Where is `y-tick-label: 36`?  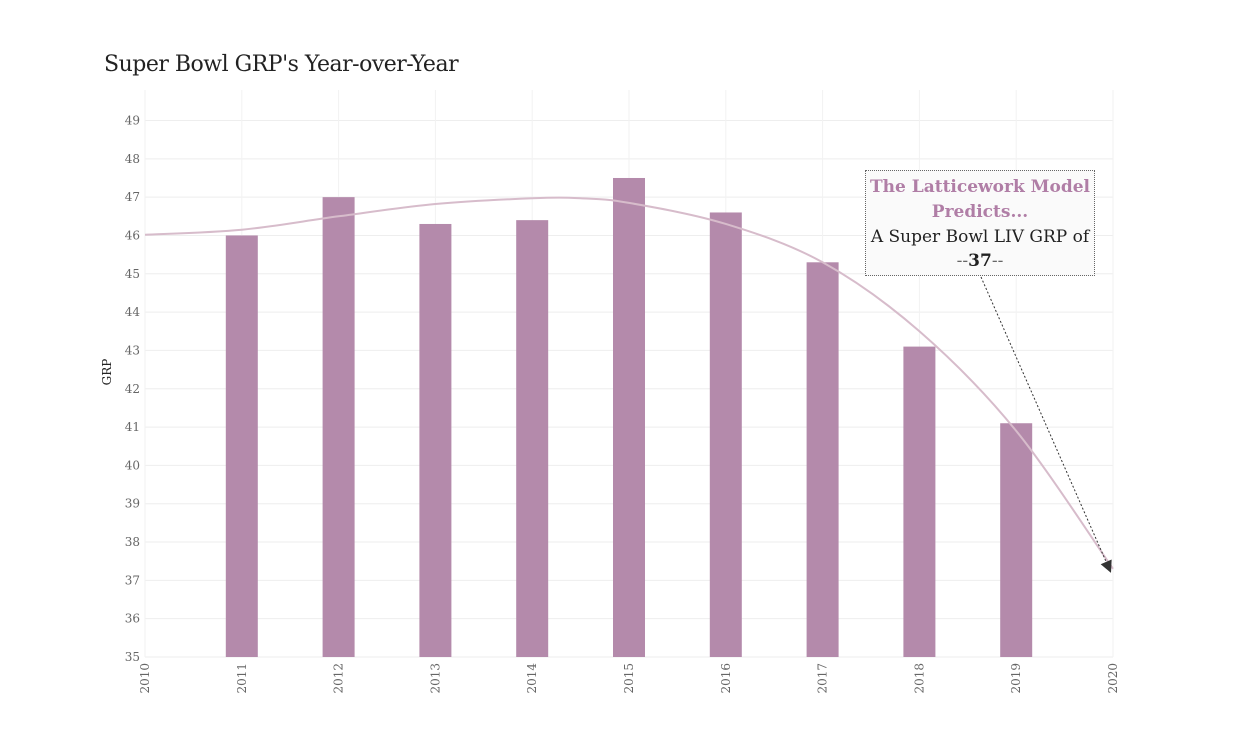
y-tick-label: 36 is located at coordinates (132, 619).